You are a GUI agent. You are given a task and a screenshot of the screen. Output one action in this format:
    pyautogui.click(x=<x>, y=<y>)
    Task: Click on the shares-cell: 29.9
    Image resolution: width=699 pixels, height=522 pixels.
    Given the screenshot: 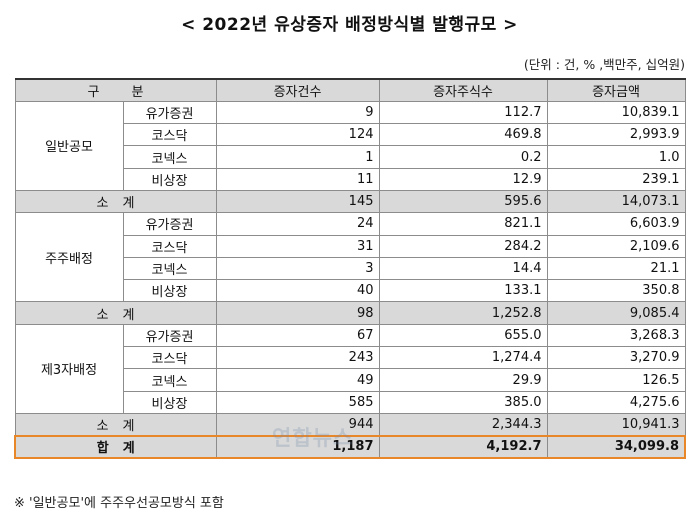 What is the action you would take?
    pyautogui.click(x=463, y=380)
    